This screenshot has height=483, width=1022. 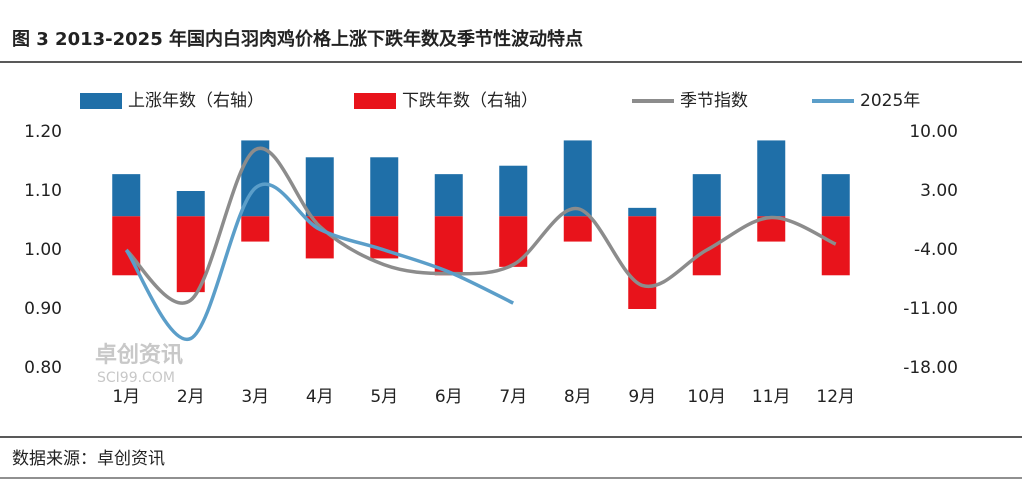 What do you see at coordinates (890, 101) in the screenshot?
I see `legend-label: 2025年` at bounding box center [890, 101].